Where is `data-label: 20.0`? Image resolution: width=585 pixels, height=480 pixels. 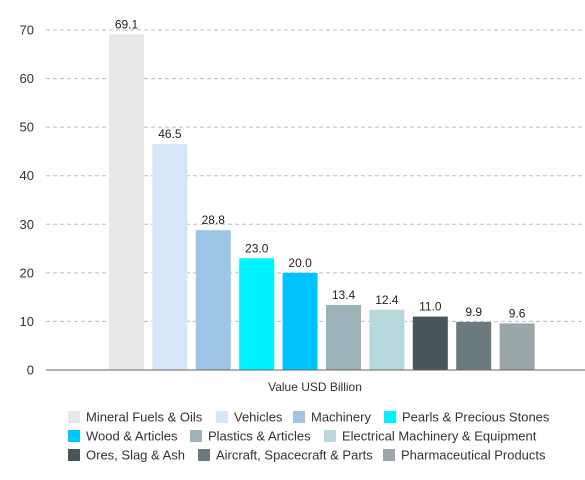 data-label: 20.0 is located at coordinates (300, 263).